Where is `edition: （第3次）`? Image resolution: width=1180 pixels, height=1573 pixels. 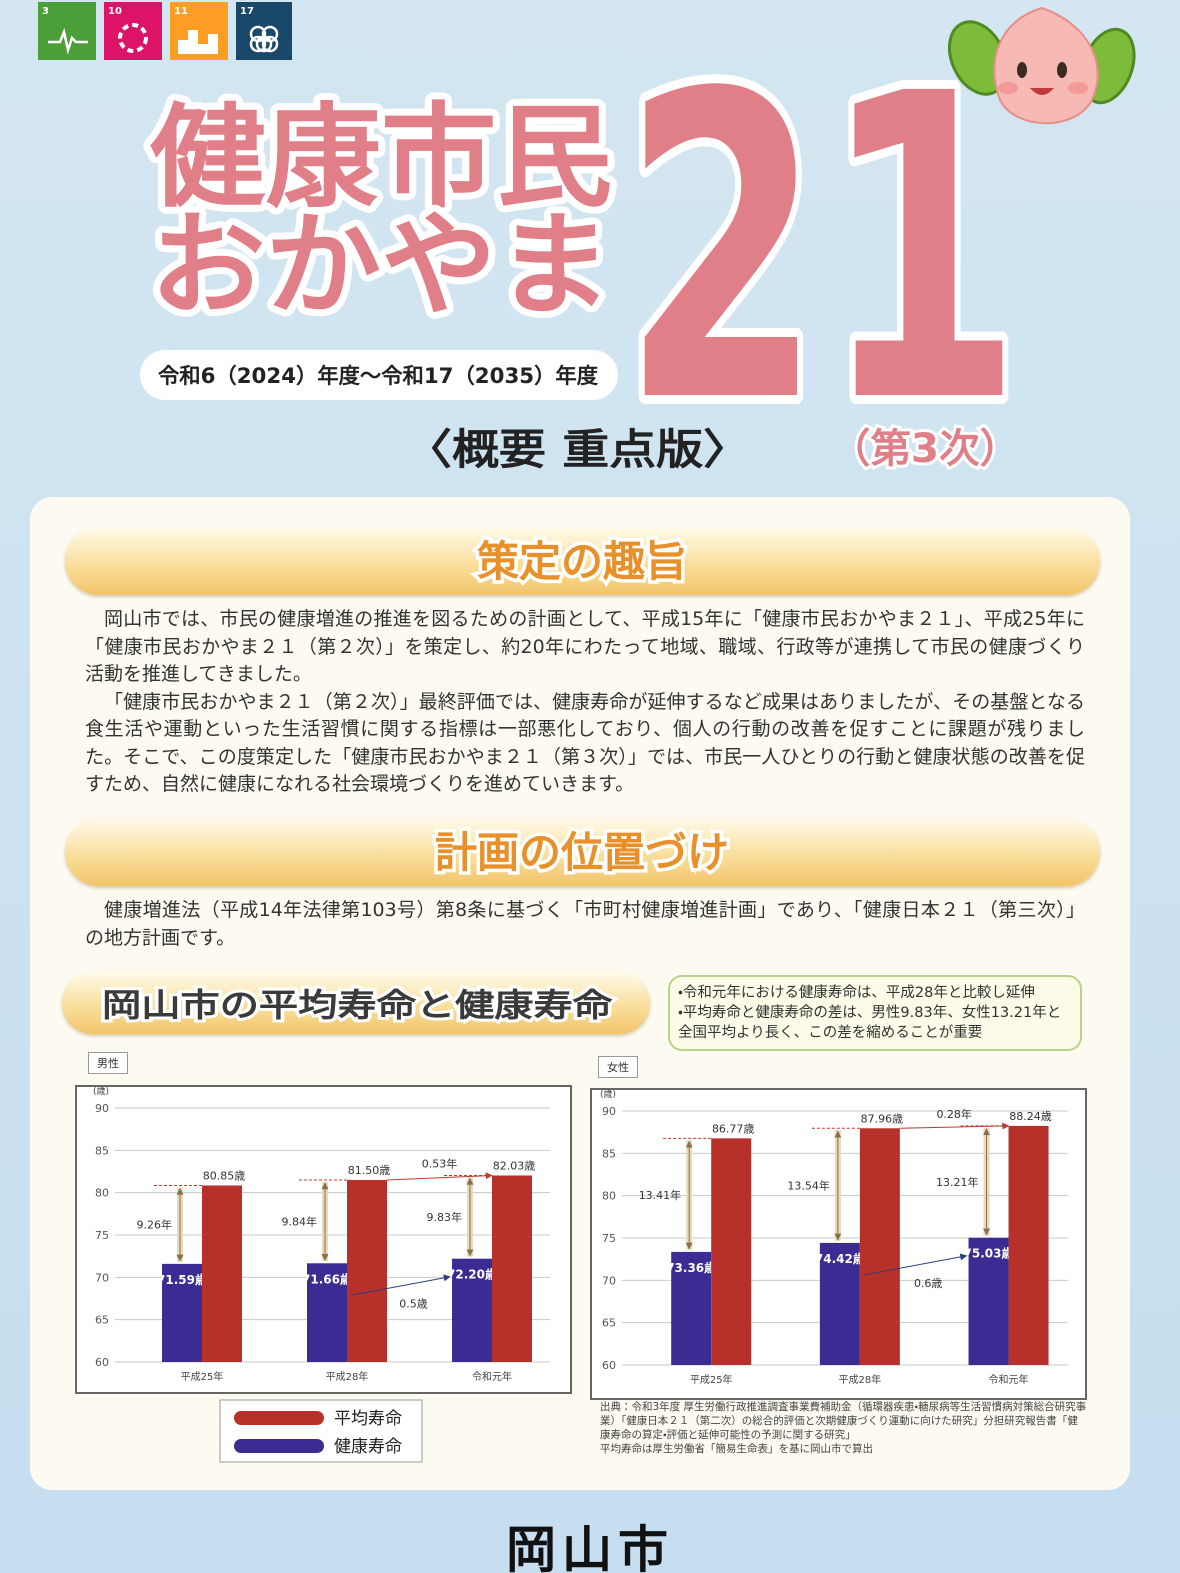
edition: （第3次） is located at coordinates (925, 449).